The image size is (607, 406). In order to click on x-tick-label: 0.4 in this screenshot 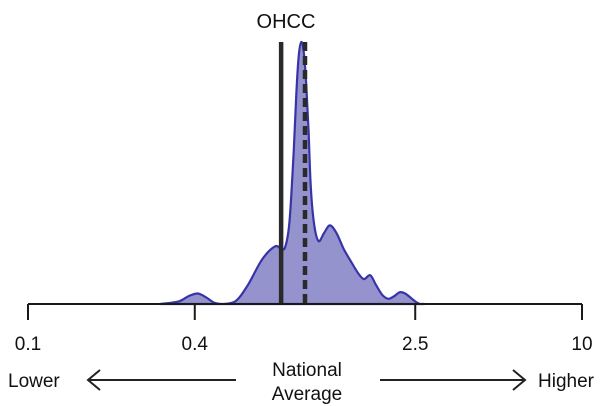, I will do `click(195, 344)`.